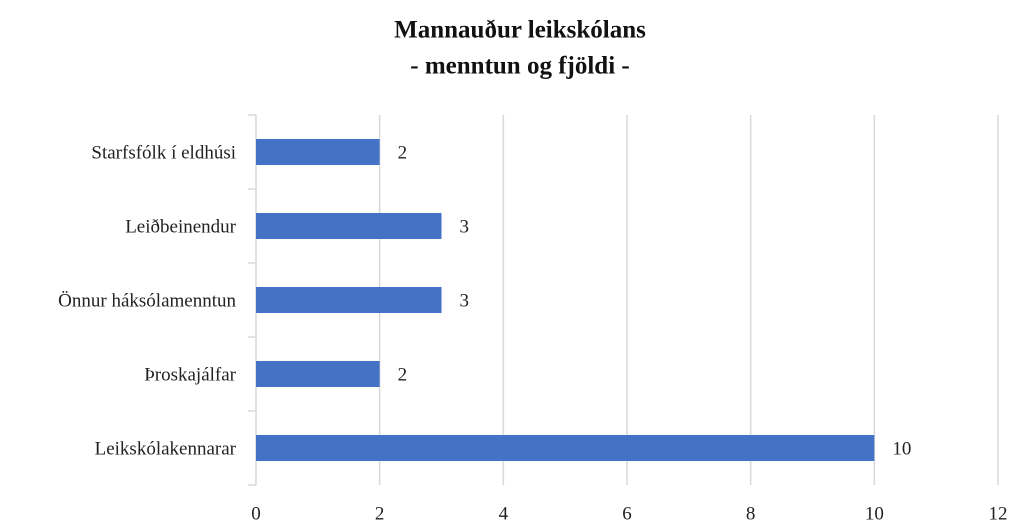 The image size is (1014, 525). Describe the element at coordinates (874, 513) in the screenshot. I see `x-tick-label: 10` at that location.